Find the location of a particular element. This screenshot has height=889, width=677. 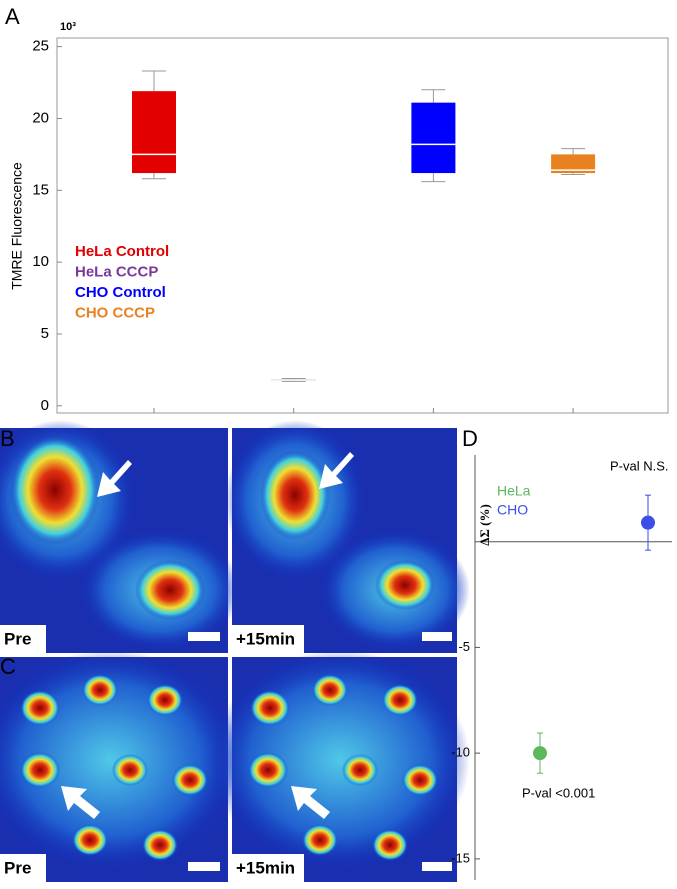

image-c-pre is located at coordinates (120, 766).